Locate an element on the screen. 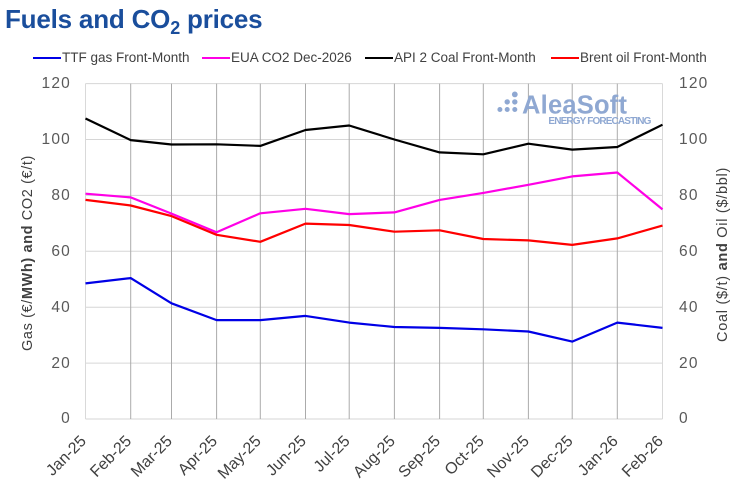  svg-text: Feb-26 is located at coordinates (643, 457).